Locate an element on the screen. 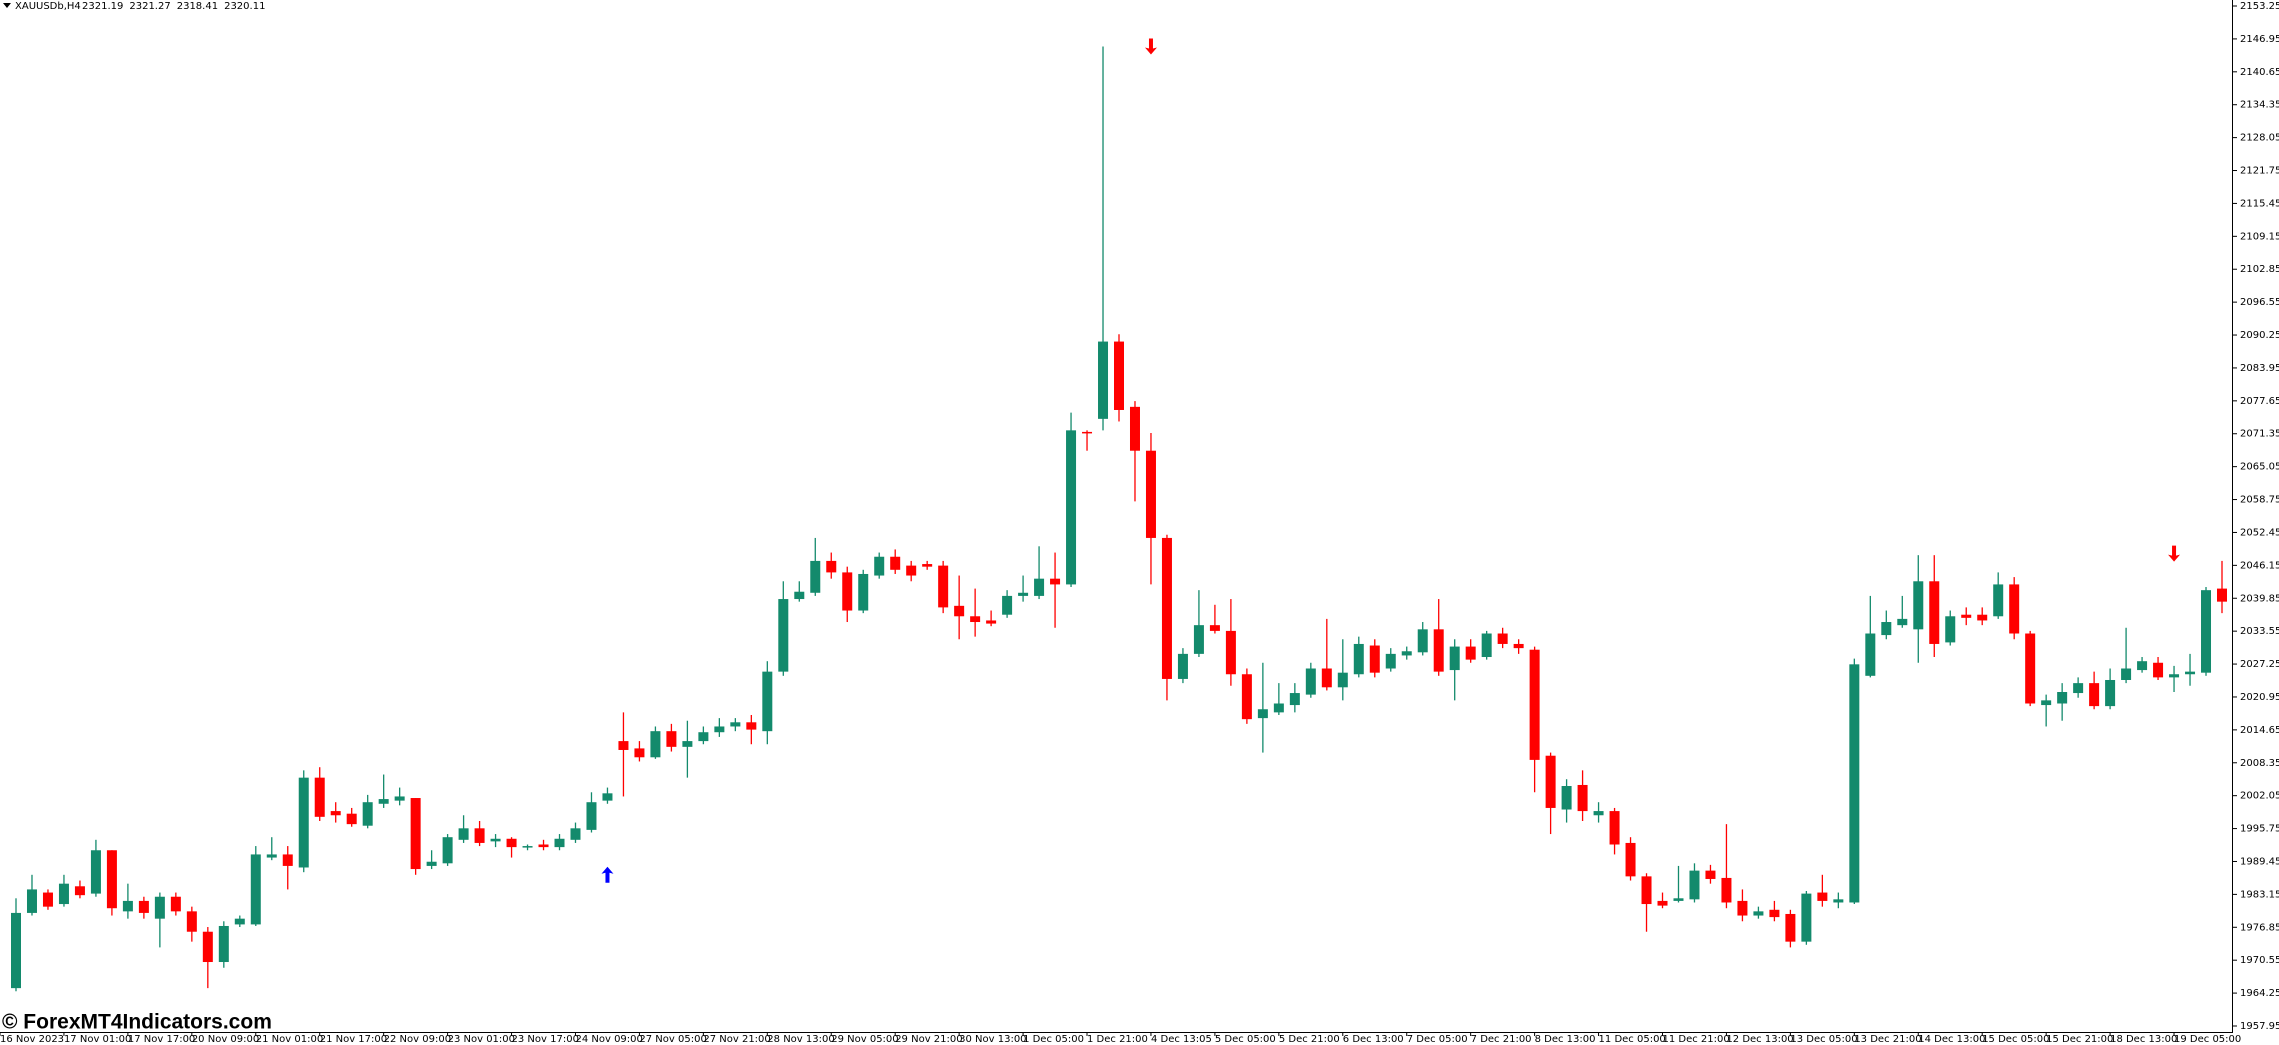 The width and height of the screenshot is (2279, 1045). y-tick-label: 2102.85 is located at coordinates (2259, 269).